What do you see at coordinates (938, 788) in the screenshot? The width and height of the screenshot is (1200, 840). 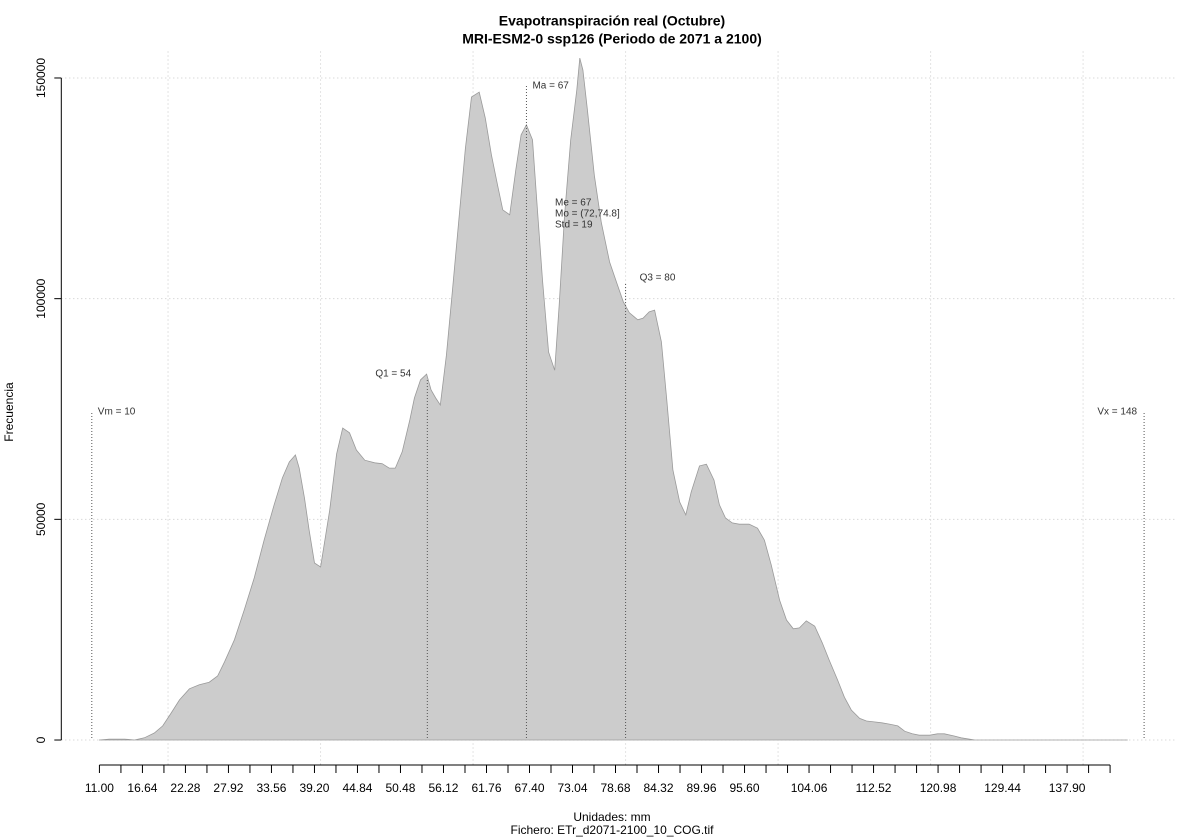 I see `x-tick-label: 120.98` at bounding box center [938, 788].